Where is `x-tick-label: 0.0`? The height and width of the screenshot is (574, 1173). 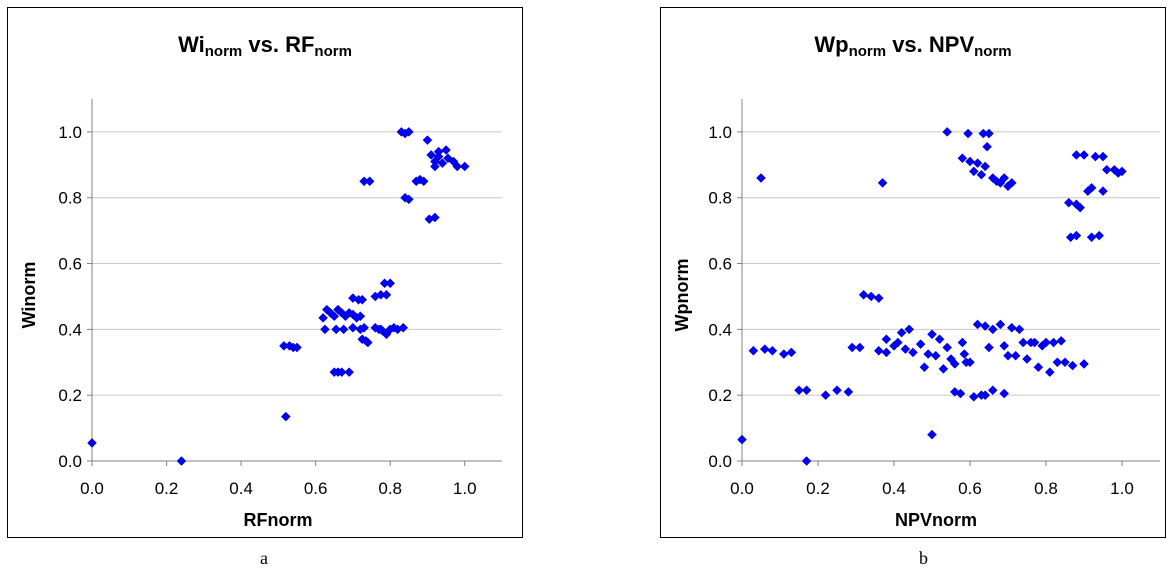 x-tick-label: 0.0 is located at coordinates (92, 488).